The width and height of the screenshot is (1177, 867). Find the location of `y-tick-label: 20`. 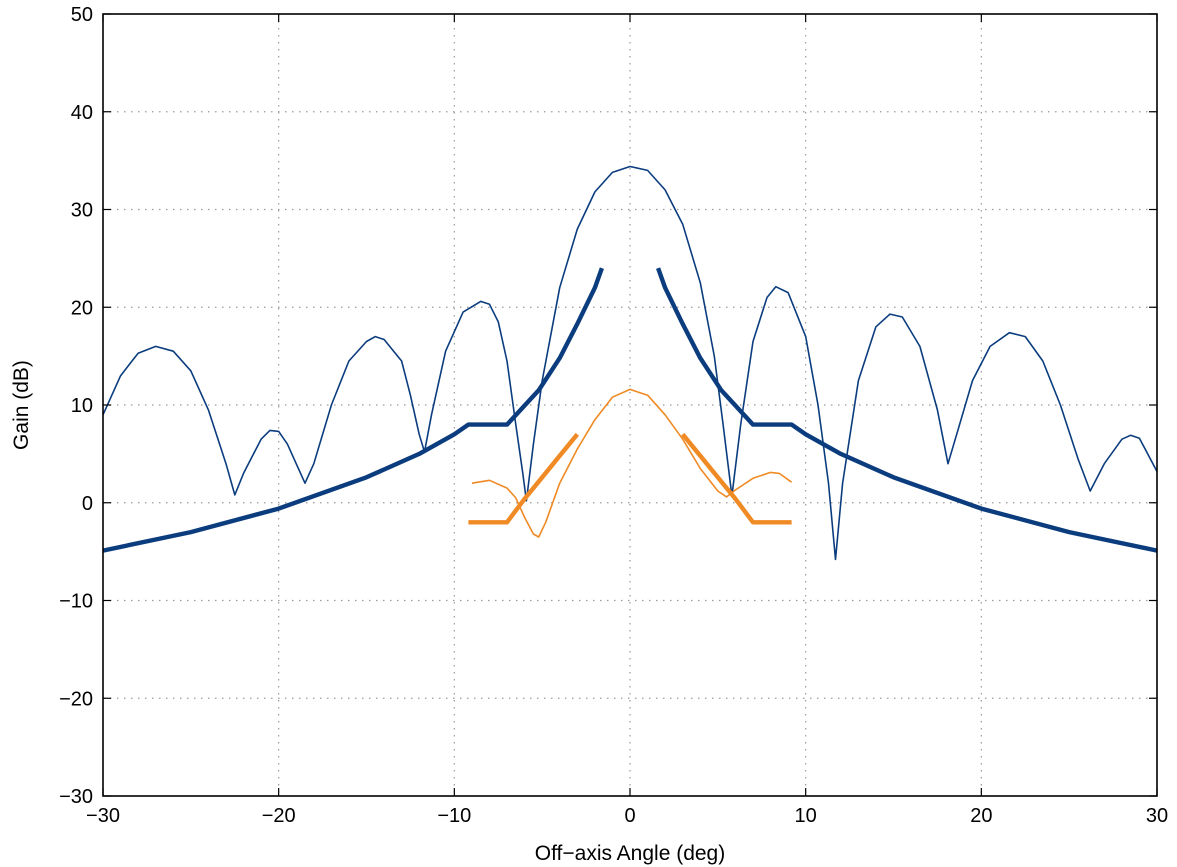

y-tick-label: 20 is located at coordinates (82, 308).